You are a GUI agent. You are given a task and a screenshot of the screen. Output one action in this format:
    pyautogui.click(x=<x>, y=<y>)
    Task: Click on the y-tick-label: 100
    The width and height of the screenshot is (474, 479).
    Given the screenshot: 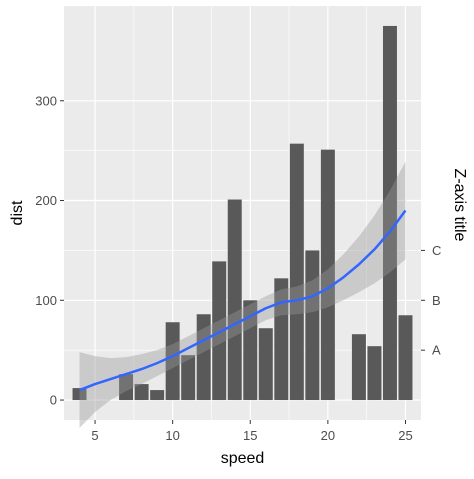 What is the action you would take?
    pyautogui.click(x=46, y=300)
    